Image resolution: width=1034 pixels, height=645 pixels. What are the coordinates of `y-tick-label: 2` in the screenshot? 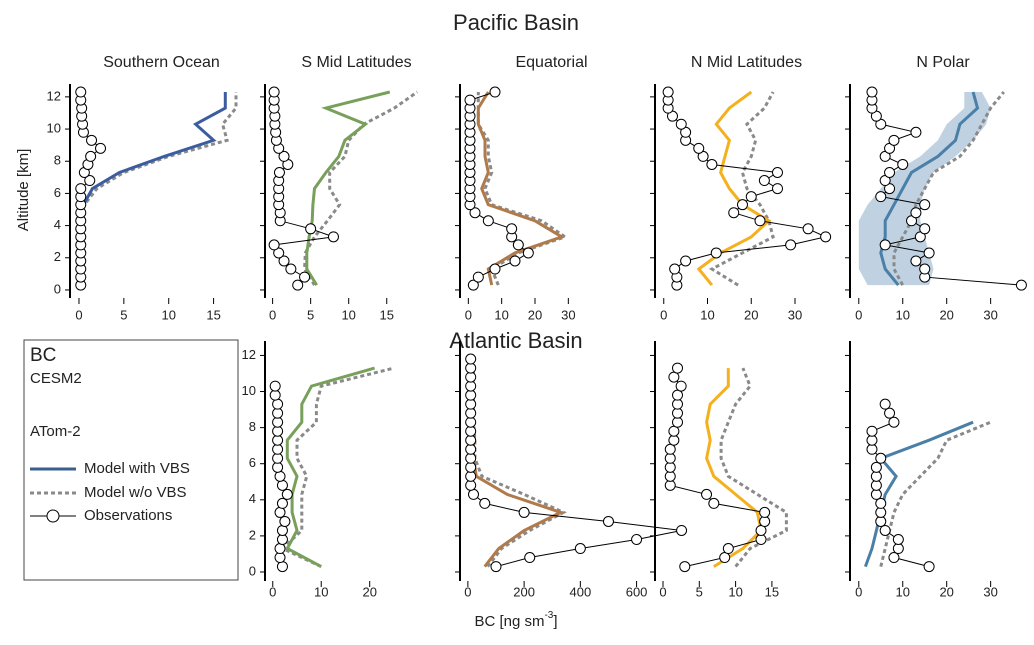 It's located at (57, 256).